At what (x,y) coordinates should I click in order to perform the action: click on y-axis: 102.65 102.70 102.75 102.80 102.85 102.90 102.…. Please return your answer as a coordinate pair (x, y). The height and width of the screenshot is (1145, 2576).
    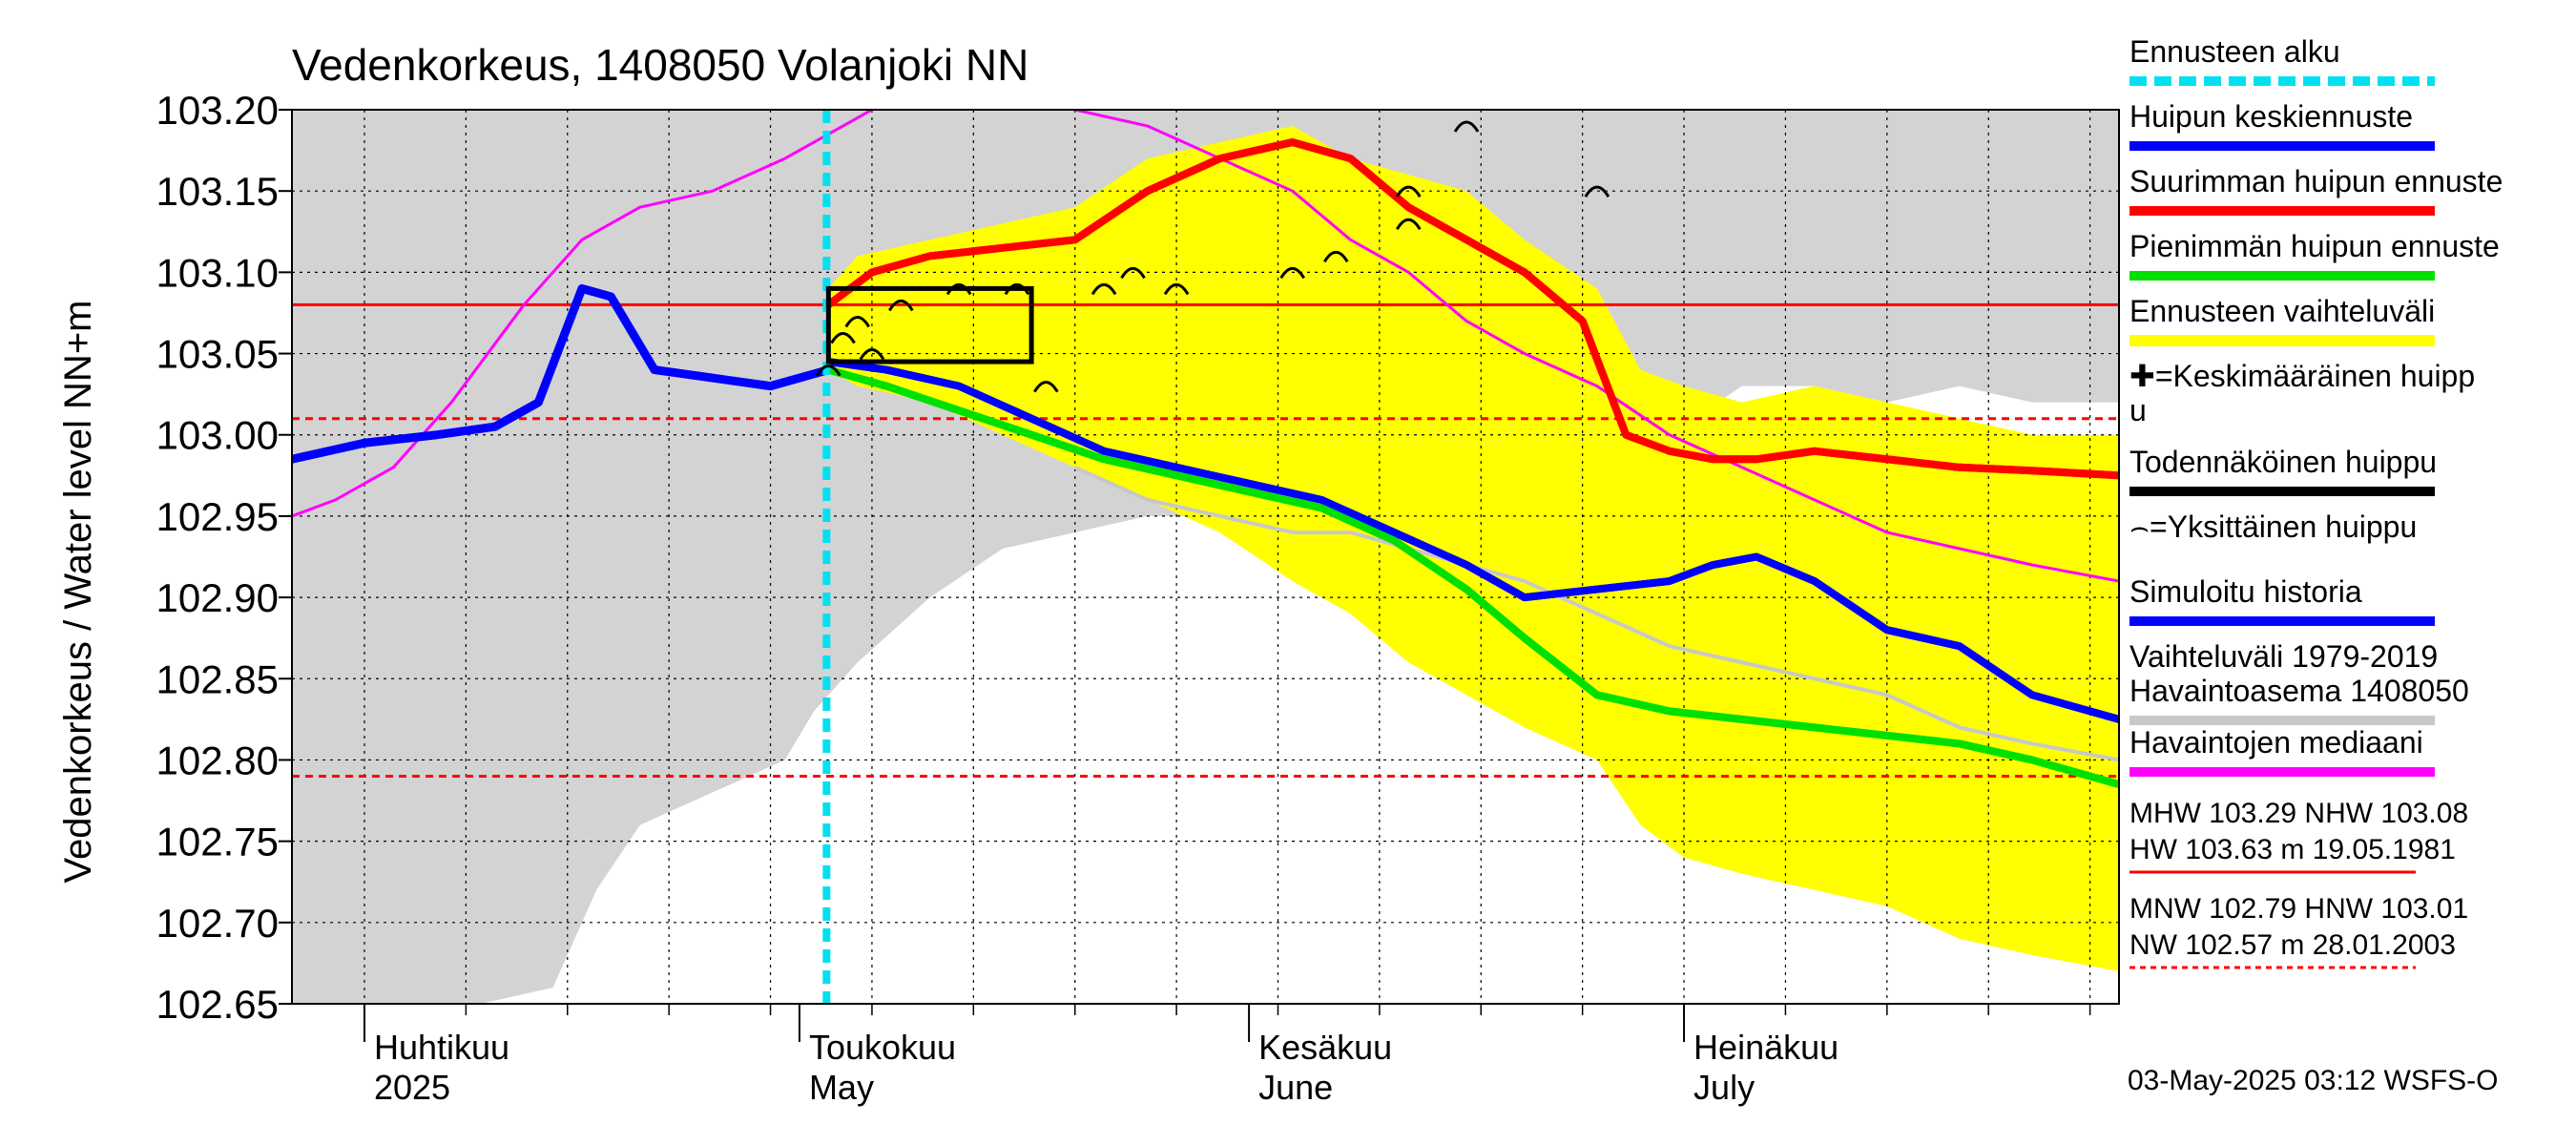
    Looking at the image, I should click on (224, 557).